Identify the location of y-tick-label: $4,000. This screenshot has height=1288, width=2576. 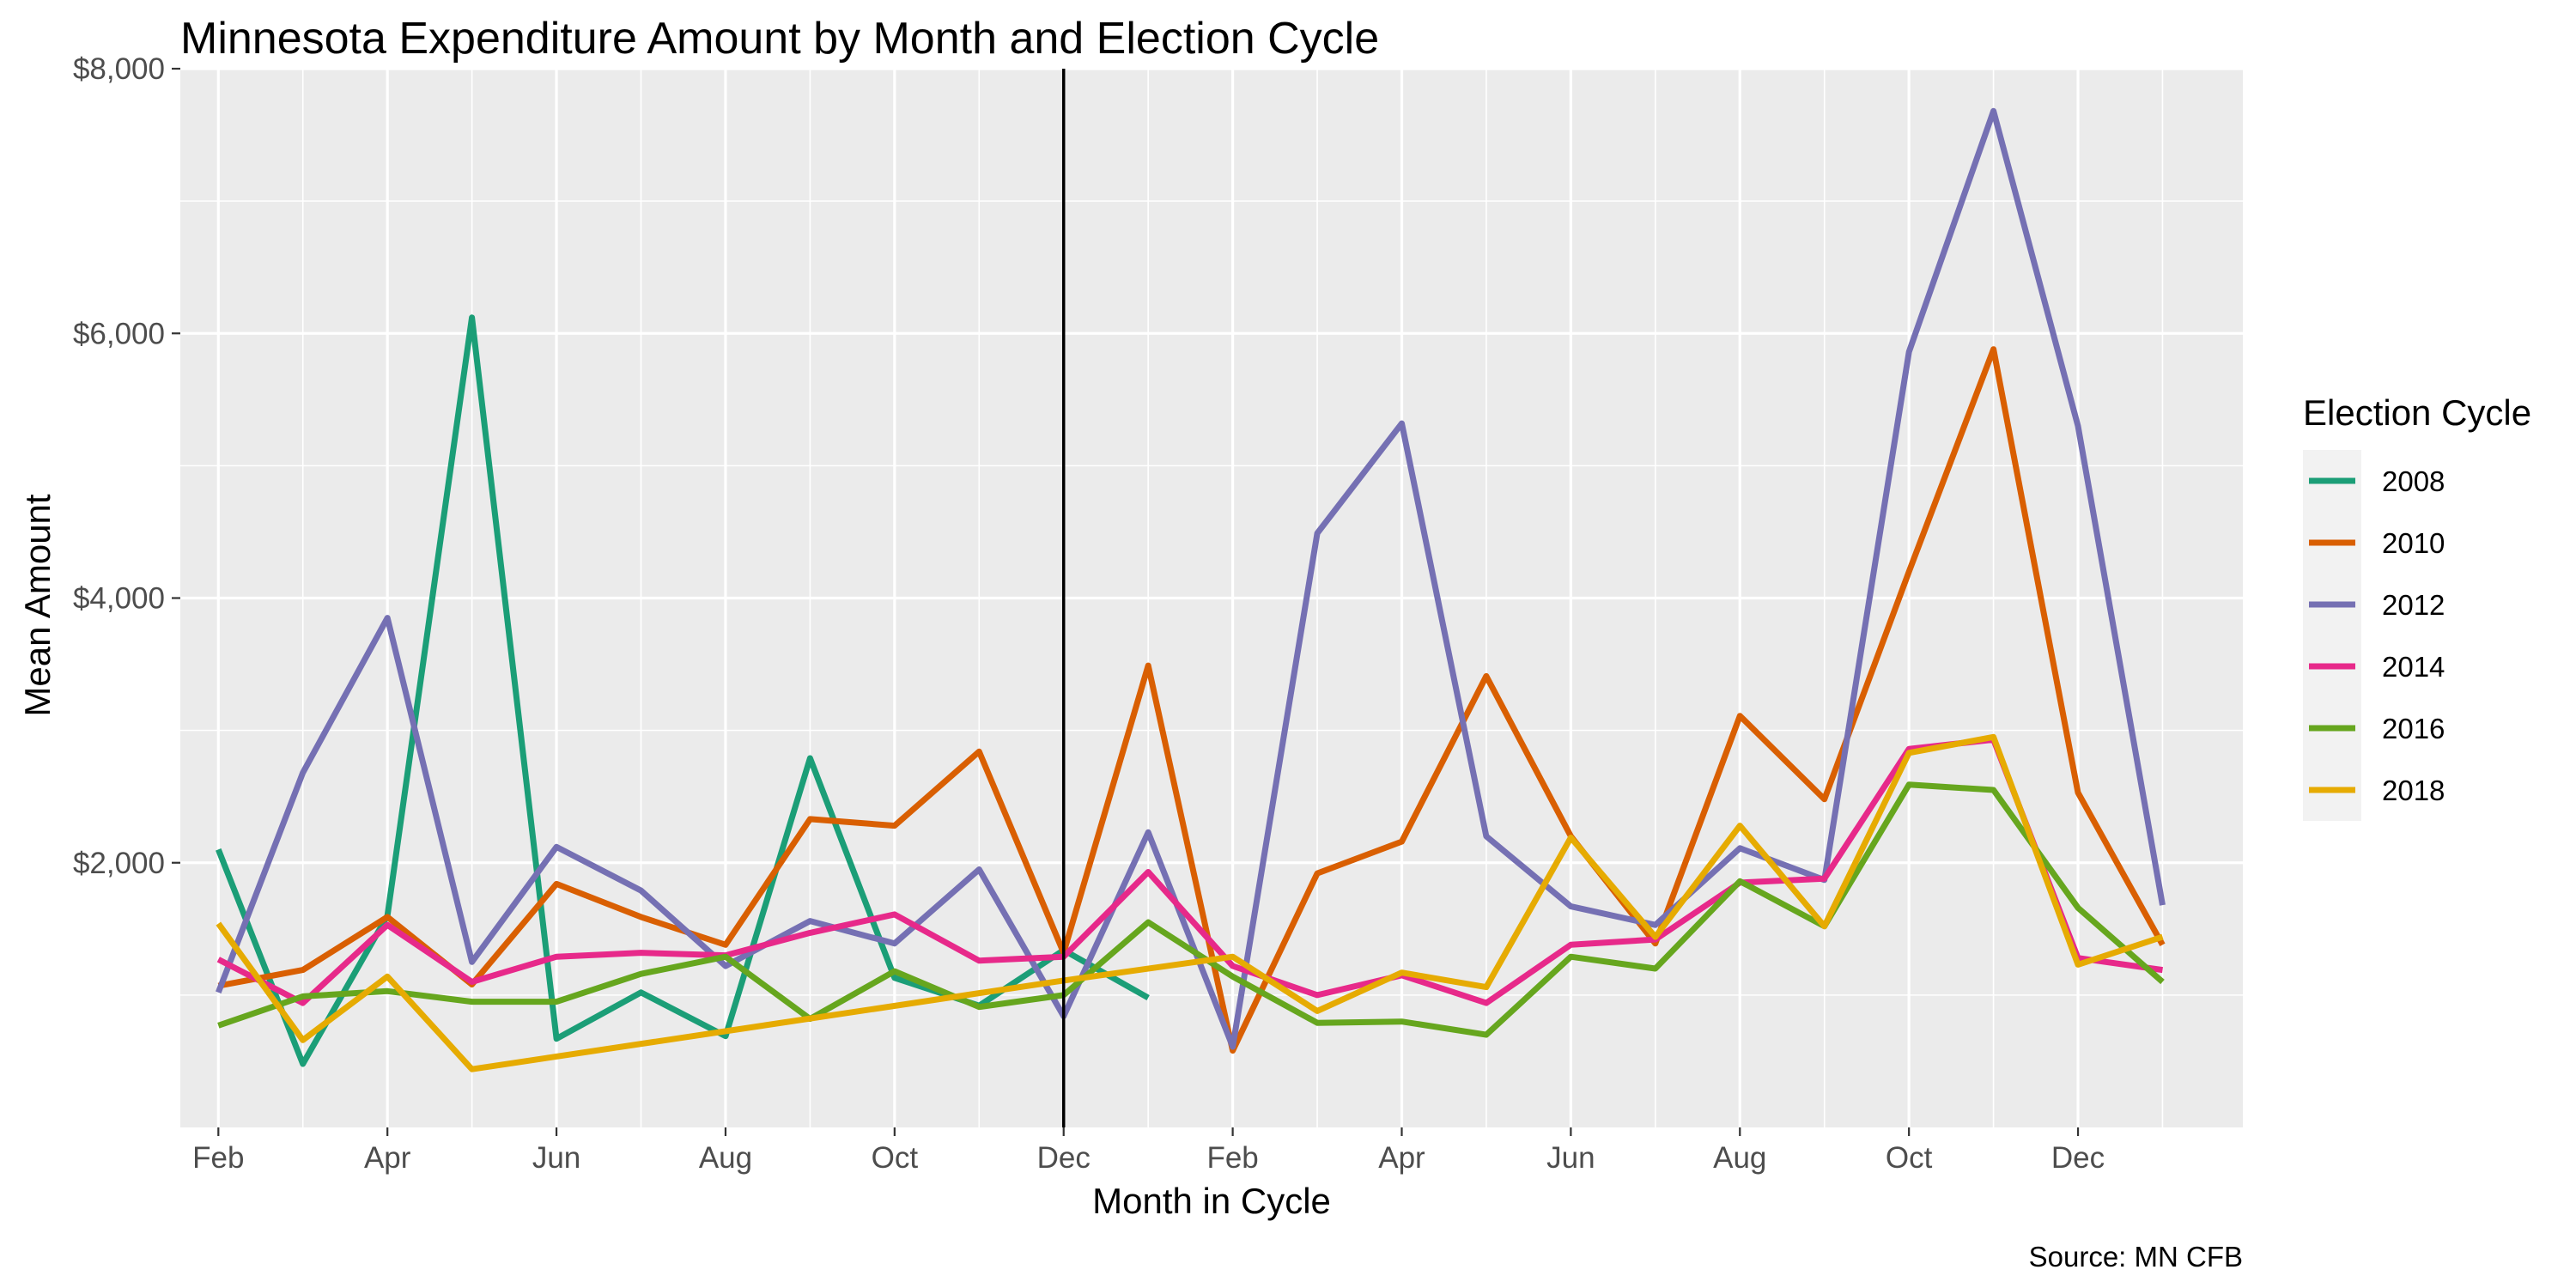
(119, 599).